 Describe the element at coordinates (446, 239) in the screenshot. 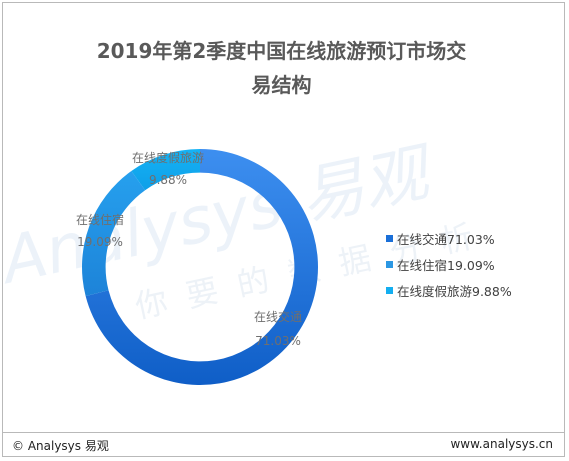

I see `legend-label: 在线交通71.03%` at that location.